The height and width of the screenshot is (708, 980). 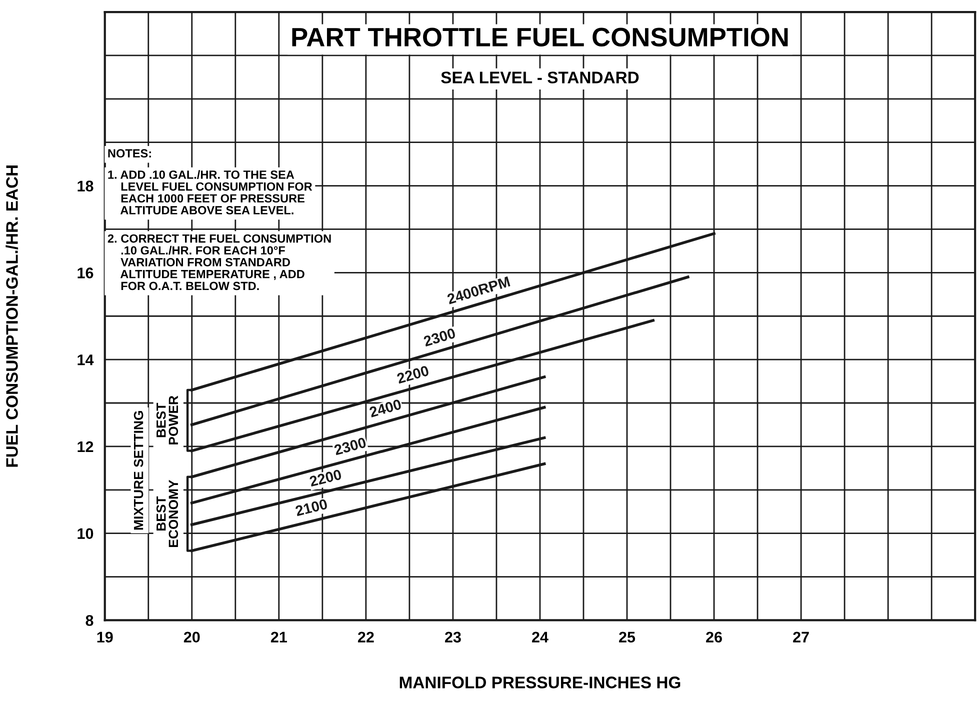 What do you see at coordinates (540, 637) in the screenshot?
I see `x-tick-label: 24` at bounding box center [540, 637].